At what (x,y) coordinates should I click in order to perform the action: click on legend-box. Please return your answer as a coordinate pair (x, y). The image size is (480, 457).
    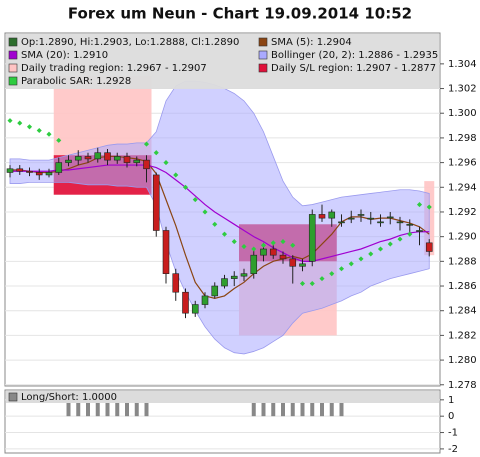
    Looking at the image, I should click on (222, 61).